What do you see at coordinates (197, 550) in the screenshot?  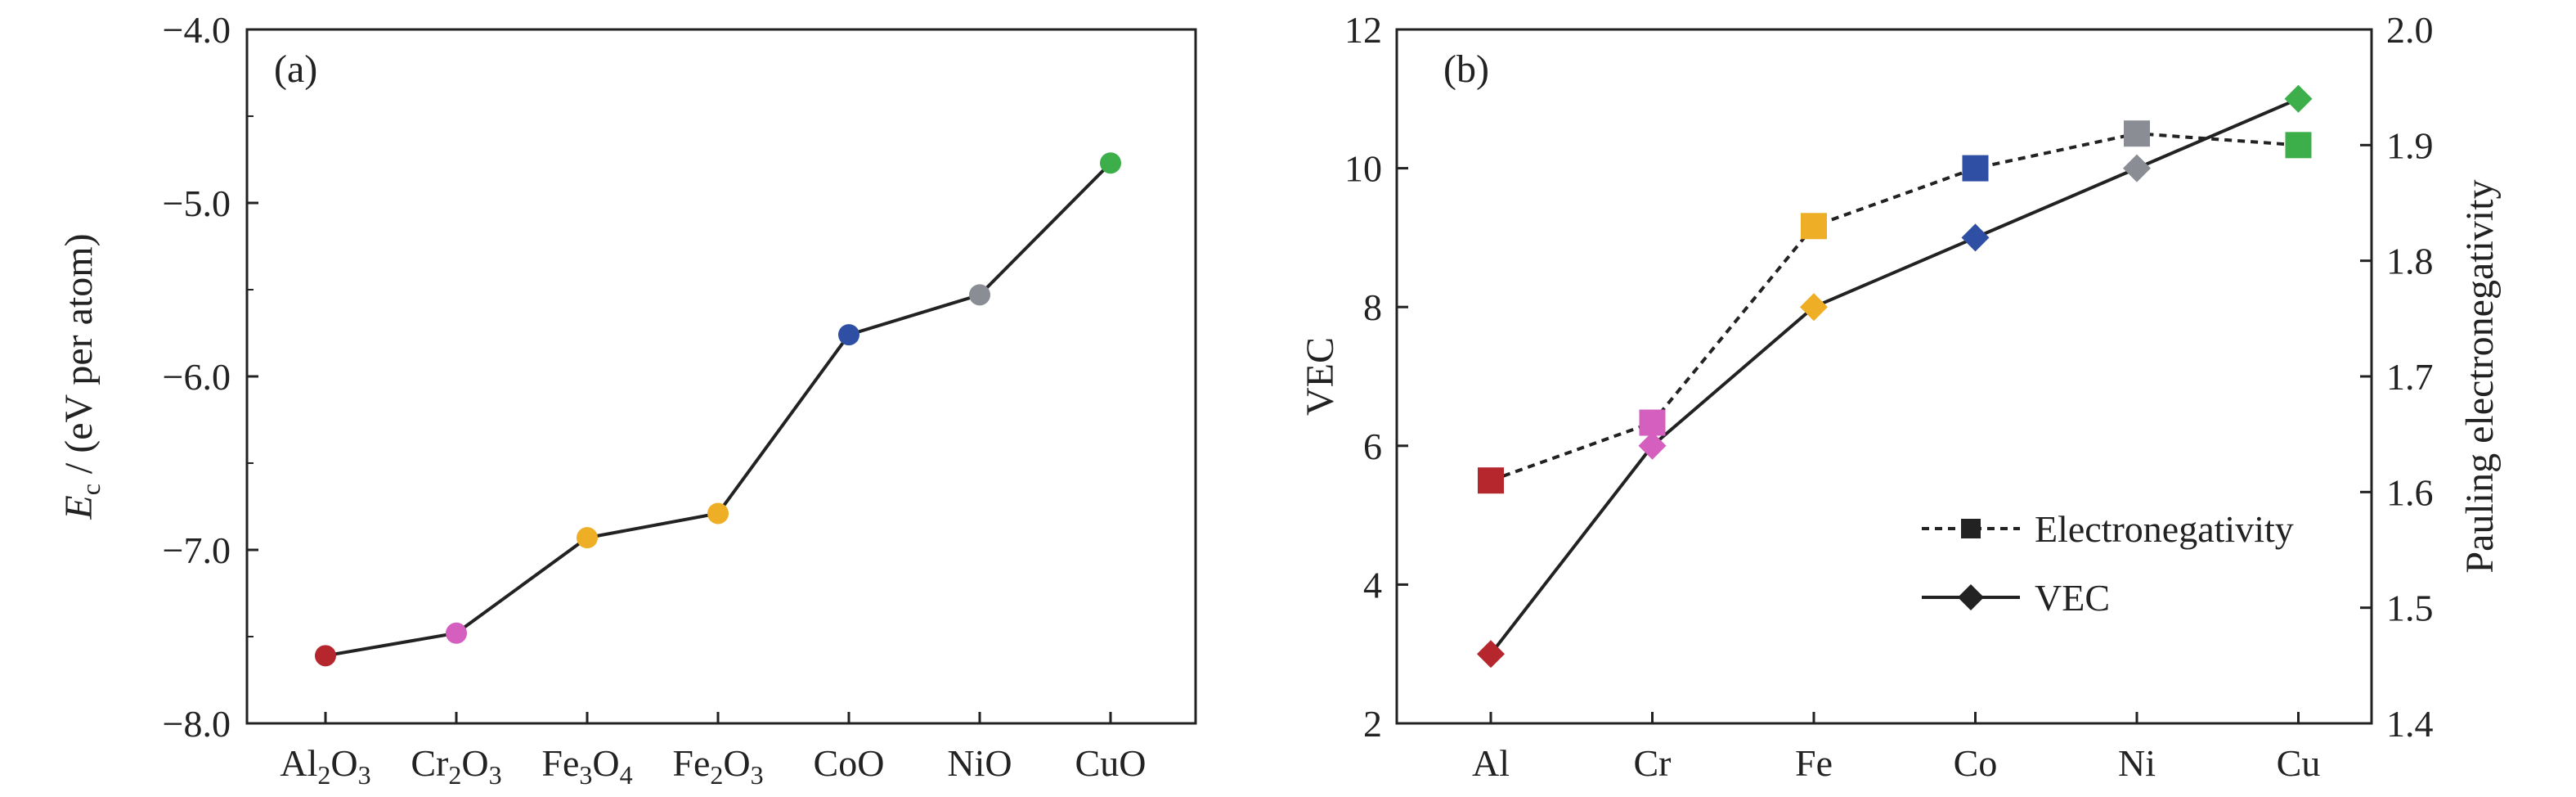 I see `panel-a-y-tick-label: −7.0` at bounding box center [197, 550].